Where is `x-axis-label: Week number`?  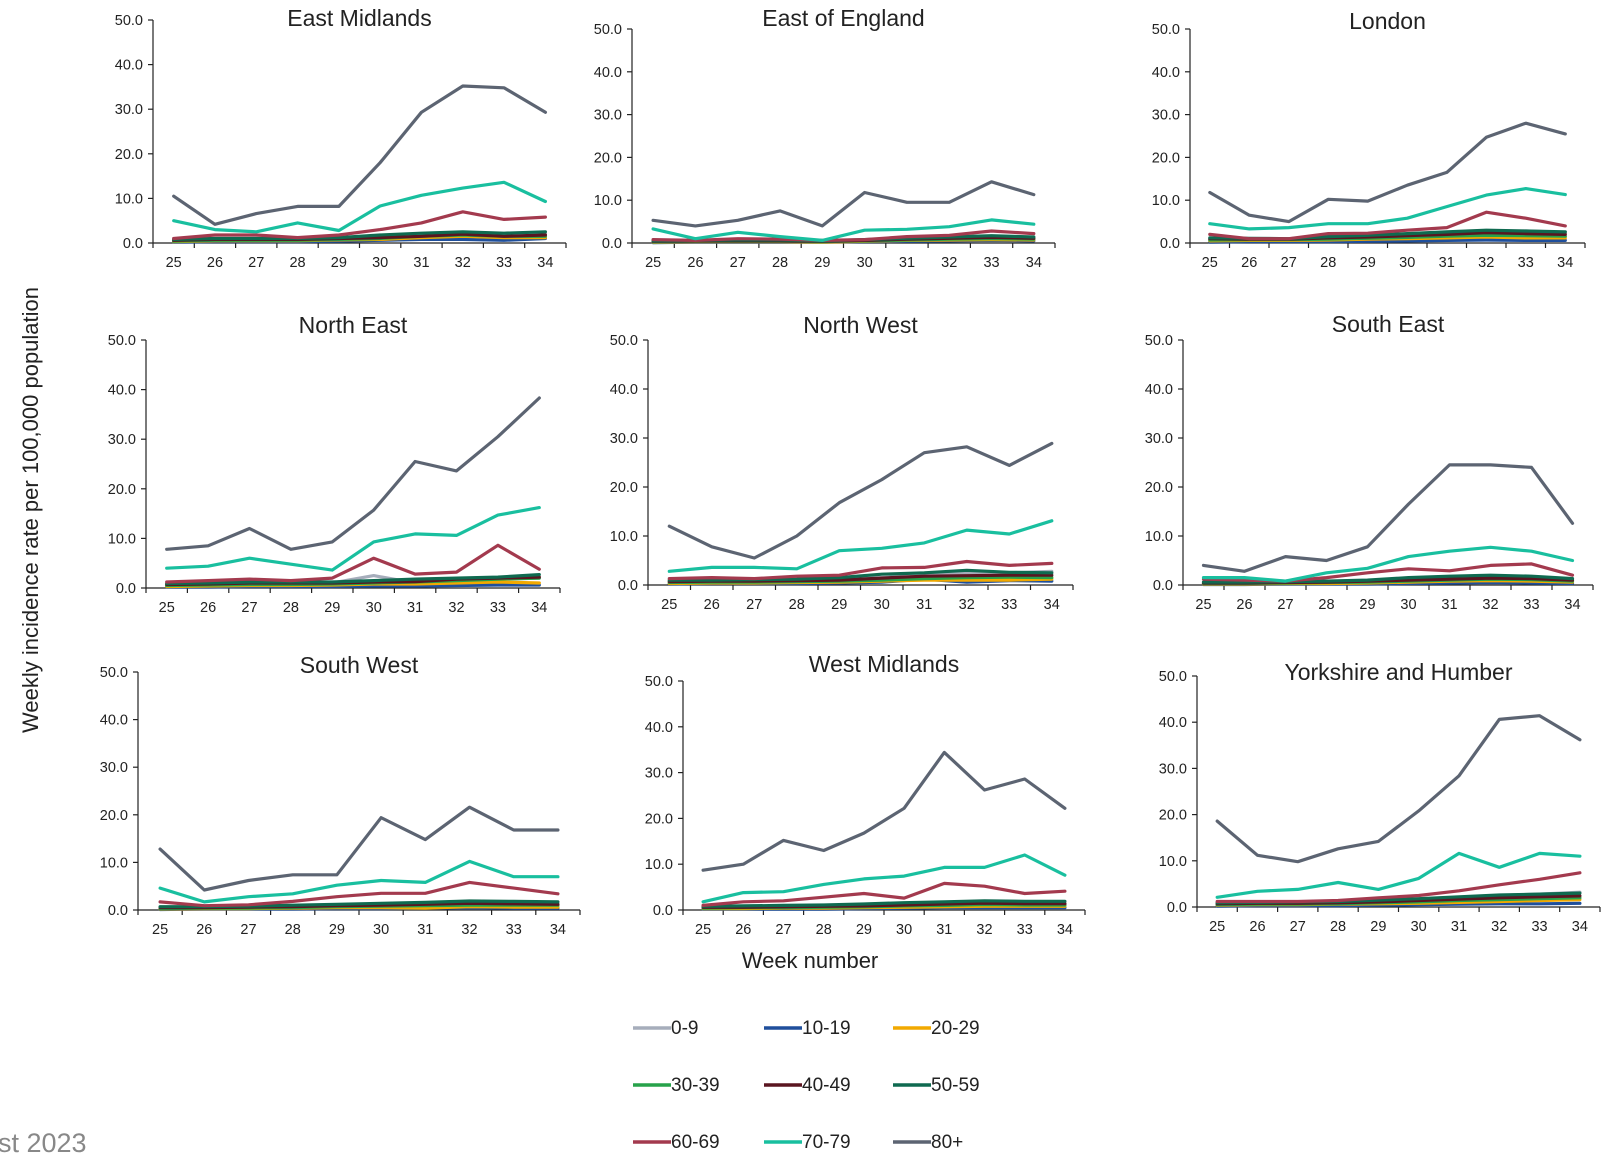
x-axis-label: Week number is located at coordinates (810, 960).